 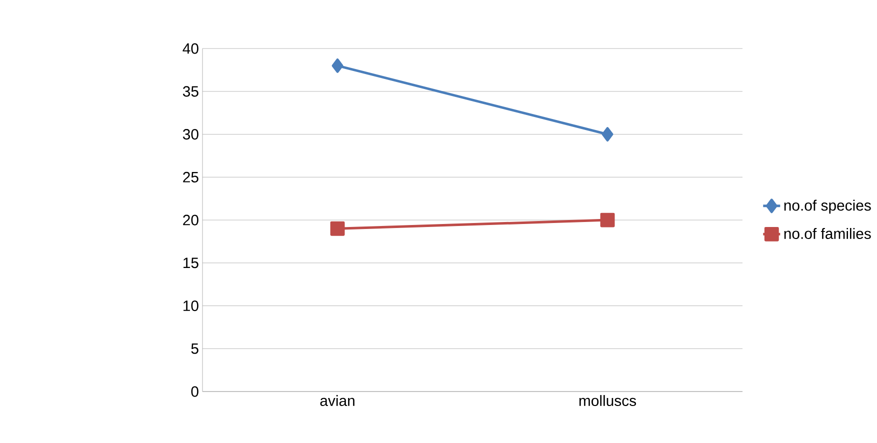 I want to click on y-tick-label: 30, so click(x=190, y=134).